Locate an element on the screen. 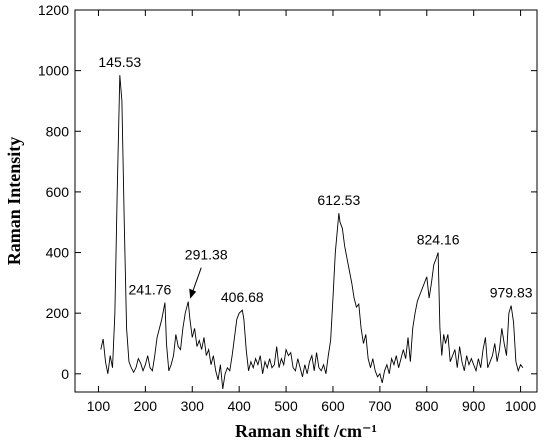 The image size is (550, 443). peak-label: 406.68 is located at coordinates (242, 297).